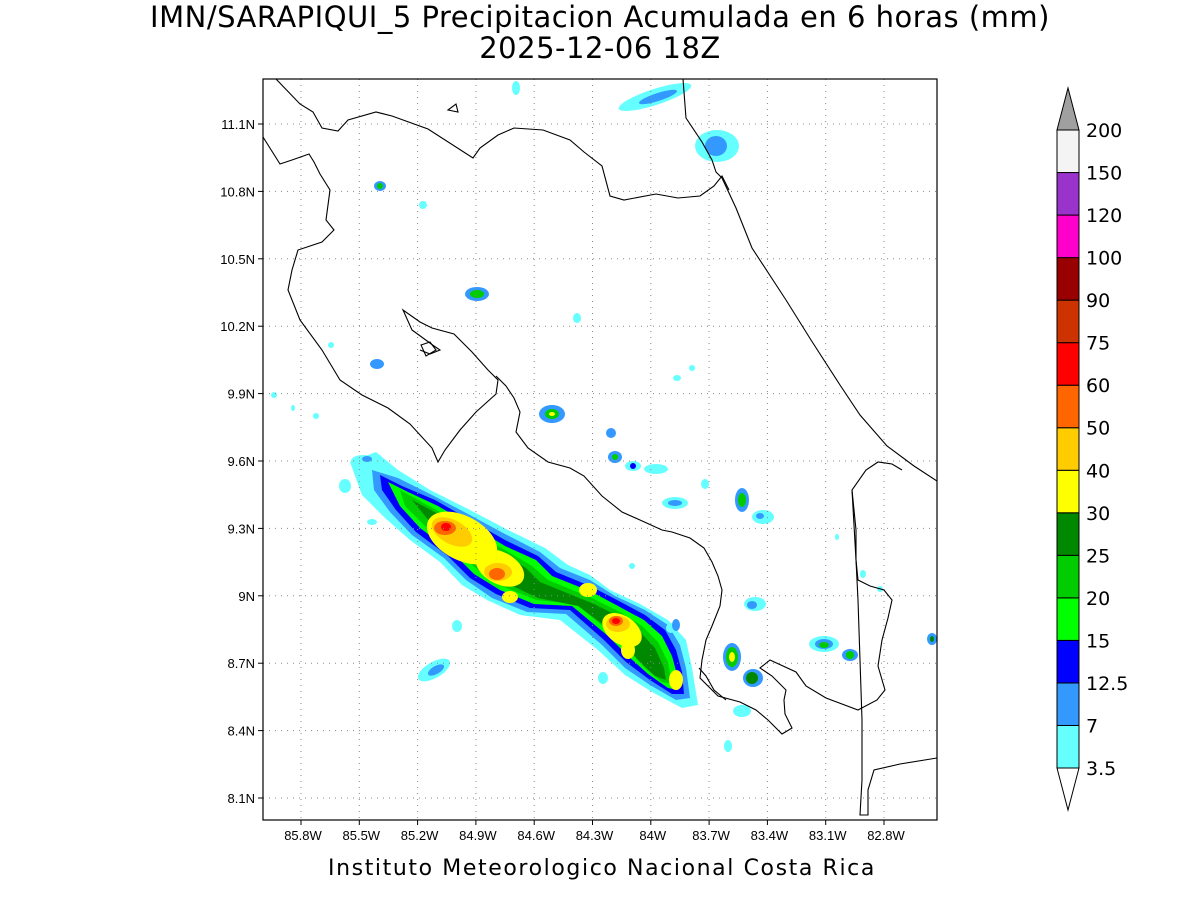  What do you see at coordinates (588, 590) in the screenshot?
I see `precip-core-30f` at bounding box center [588, 590].